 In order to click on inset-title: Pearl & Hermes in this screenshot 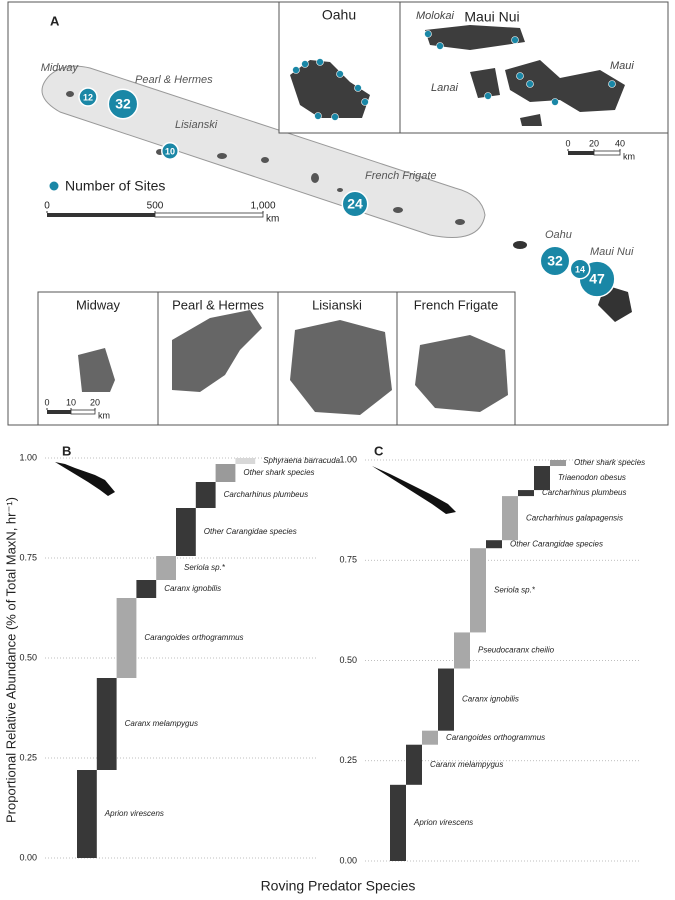, I will do `click(218, 304)`.